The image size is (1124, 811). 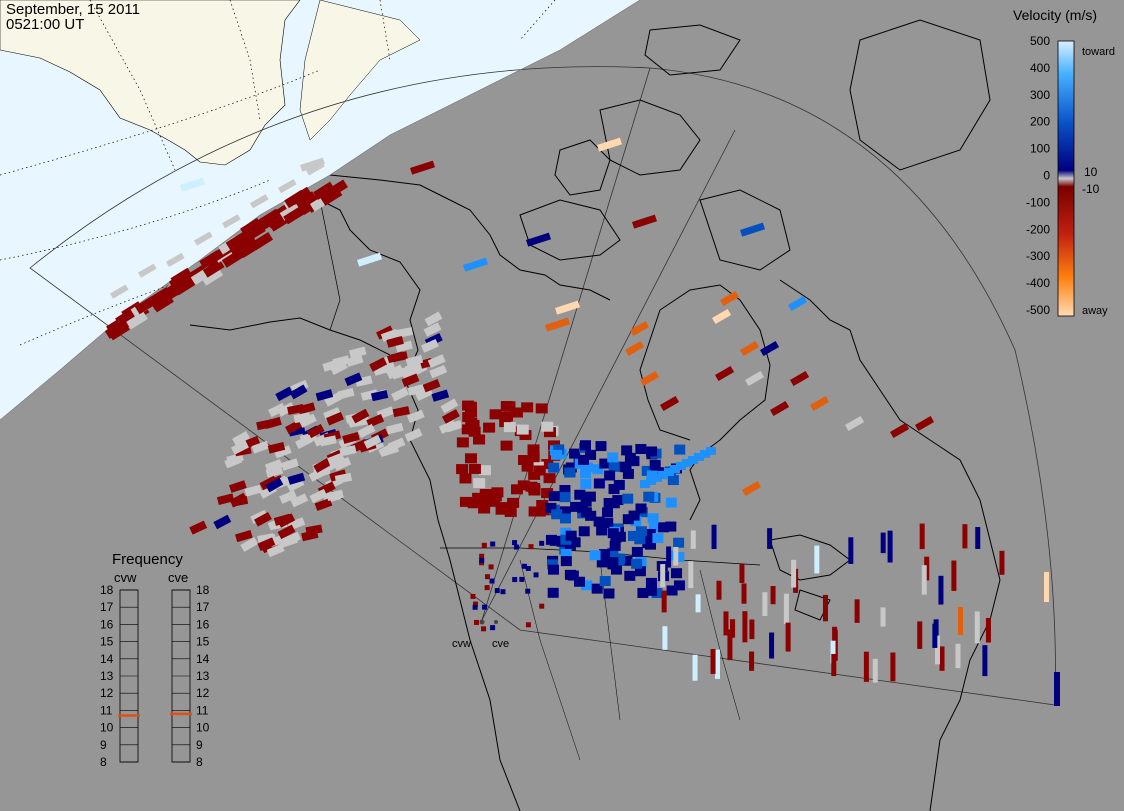 I want to click on velocity-tick-label: 300, so click(x=1040, y=95).